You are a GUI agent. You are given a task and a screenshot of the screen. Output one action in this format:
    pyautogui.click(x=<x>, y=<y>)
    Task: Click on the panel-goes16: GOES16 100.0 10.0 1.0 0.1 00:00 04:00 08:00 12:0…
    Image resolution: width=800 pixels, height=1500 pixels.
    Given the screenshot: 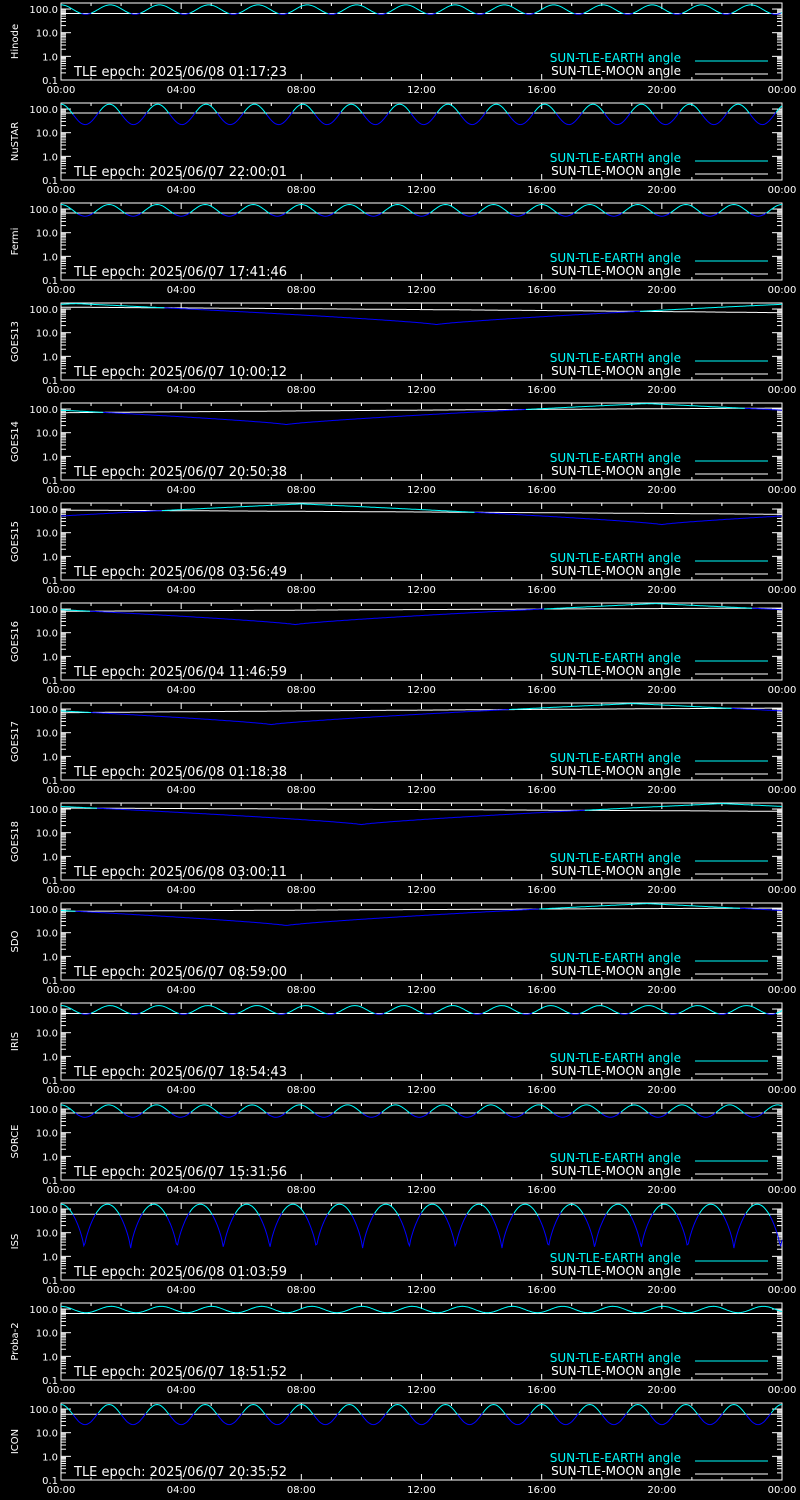 What is the action you would take?
    pyautogui.click(x=400, y=650)
    